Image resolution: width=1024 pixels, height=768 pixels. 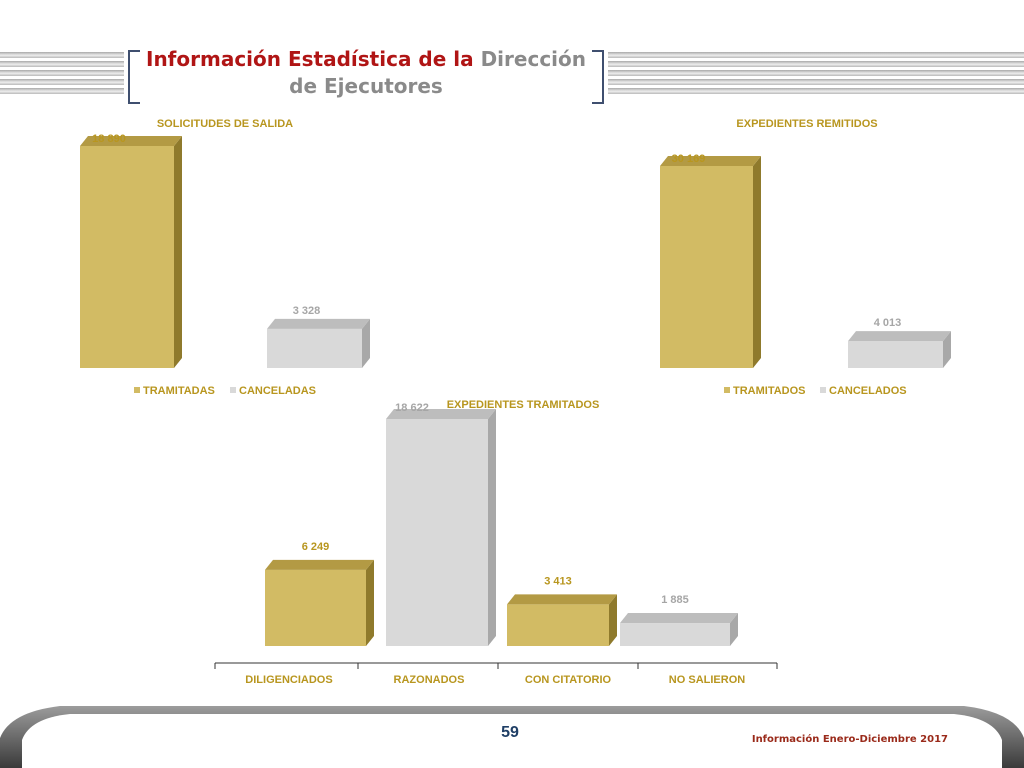 What do you see at coordinates (568, 680) in the screenshot?
I see `tick-label-con-citatorio: CON CITATORIO` at bounding box center [568, 680].